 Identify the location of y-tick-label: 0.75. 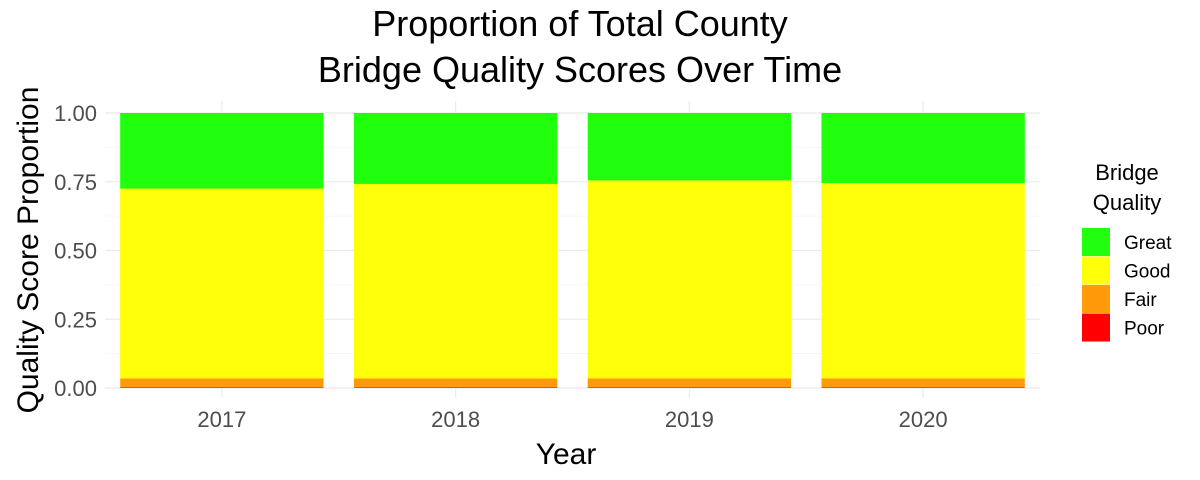
(75, 182).